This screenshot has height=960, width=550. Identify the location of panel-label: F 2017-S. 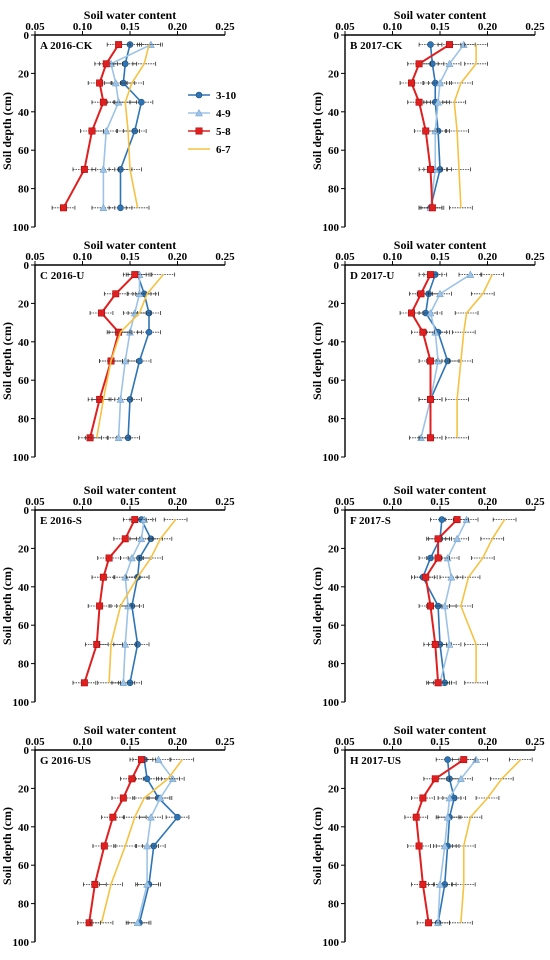
(370, 521).